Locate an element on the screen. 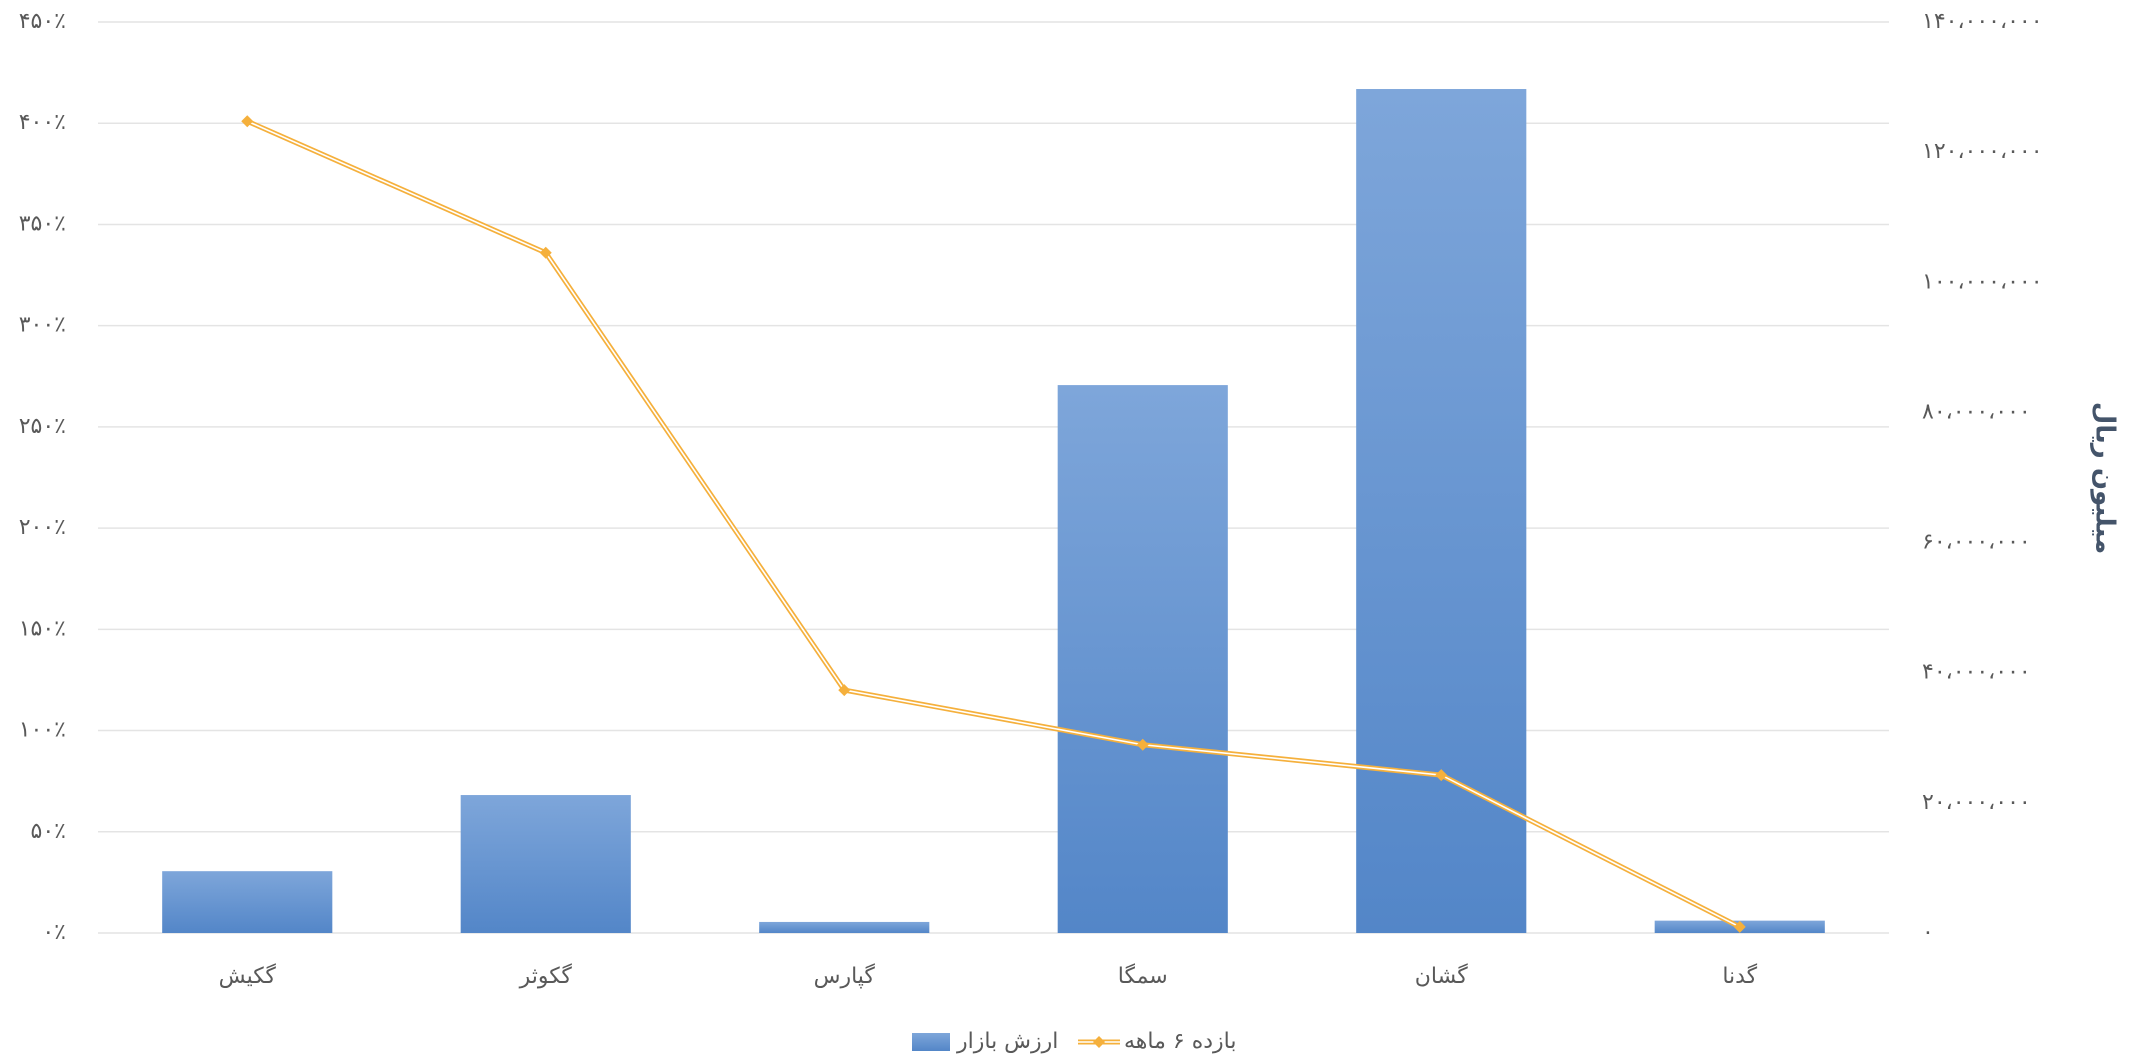 The height and width of the screenshot is (1059, 2131). x-tick-label: سمگا is located at coordinates (1143, 976).